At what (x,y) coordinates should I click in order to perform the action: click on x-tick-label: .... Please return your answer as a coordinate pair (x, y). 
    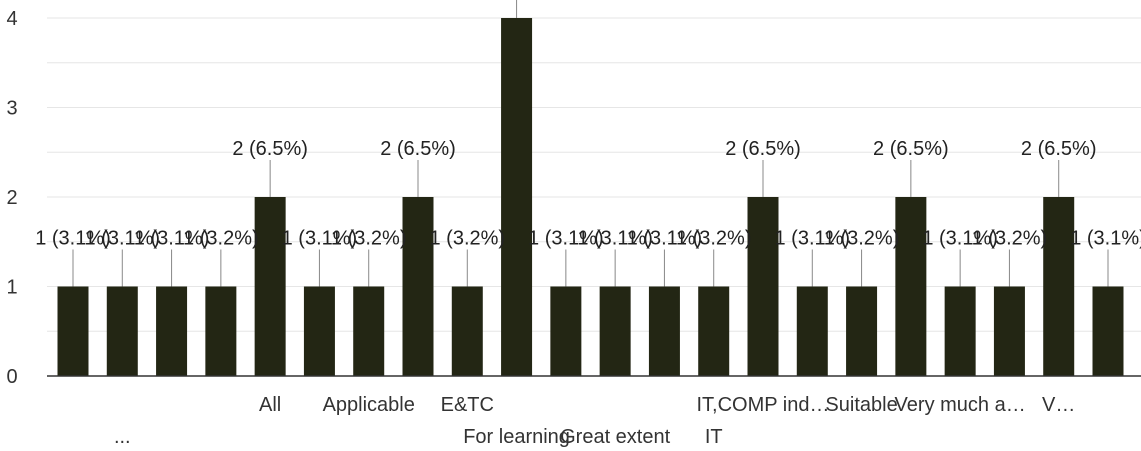
    Looking at the image, I should click on (122, 437).